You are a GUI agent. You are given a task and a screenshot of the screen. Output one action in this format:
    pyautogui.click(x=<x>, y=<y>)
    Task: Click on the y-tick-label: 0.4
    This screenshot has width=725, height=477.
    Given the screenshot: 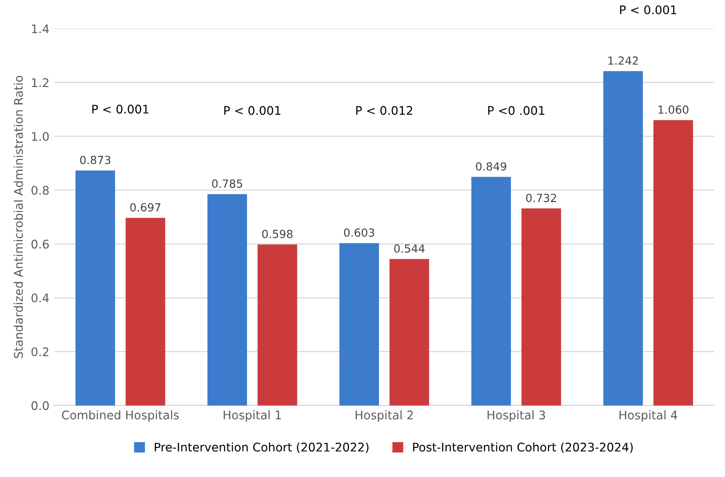 What is the action you would take?
    pyautogui.click(x=40, y=298)
    